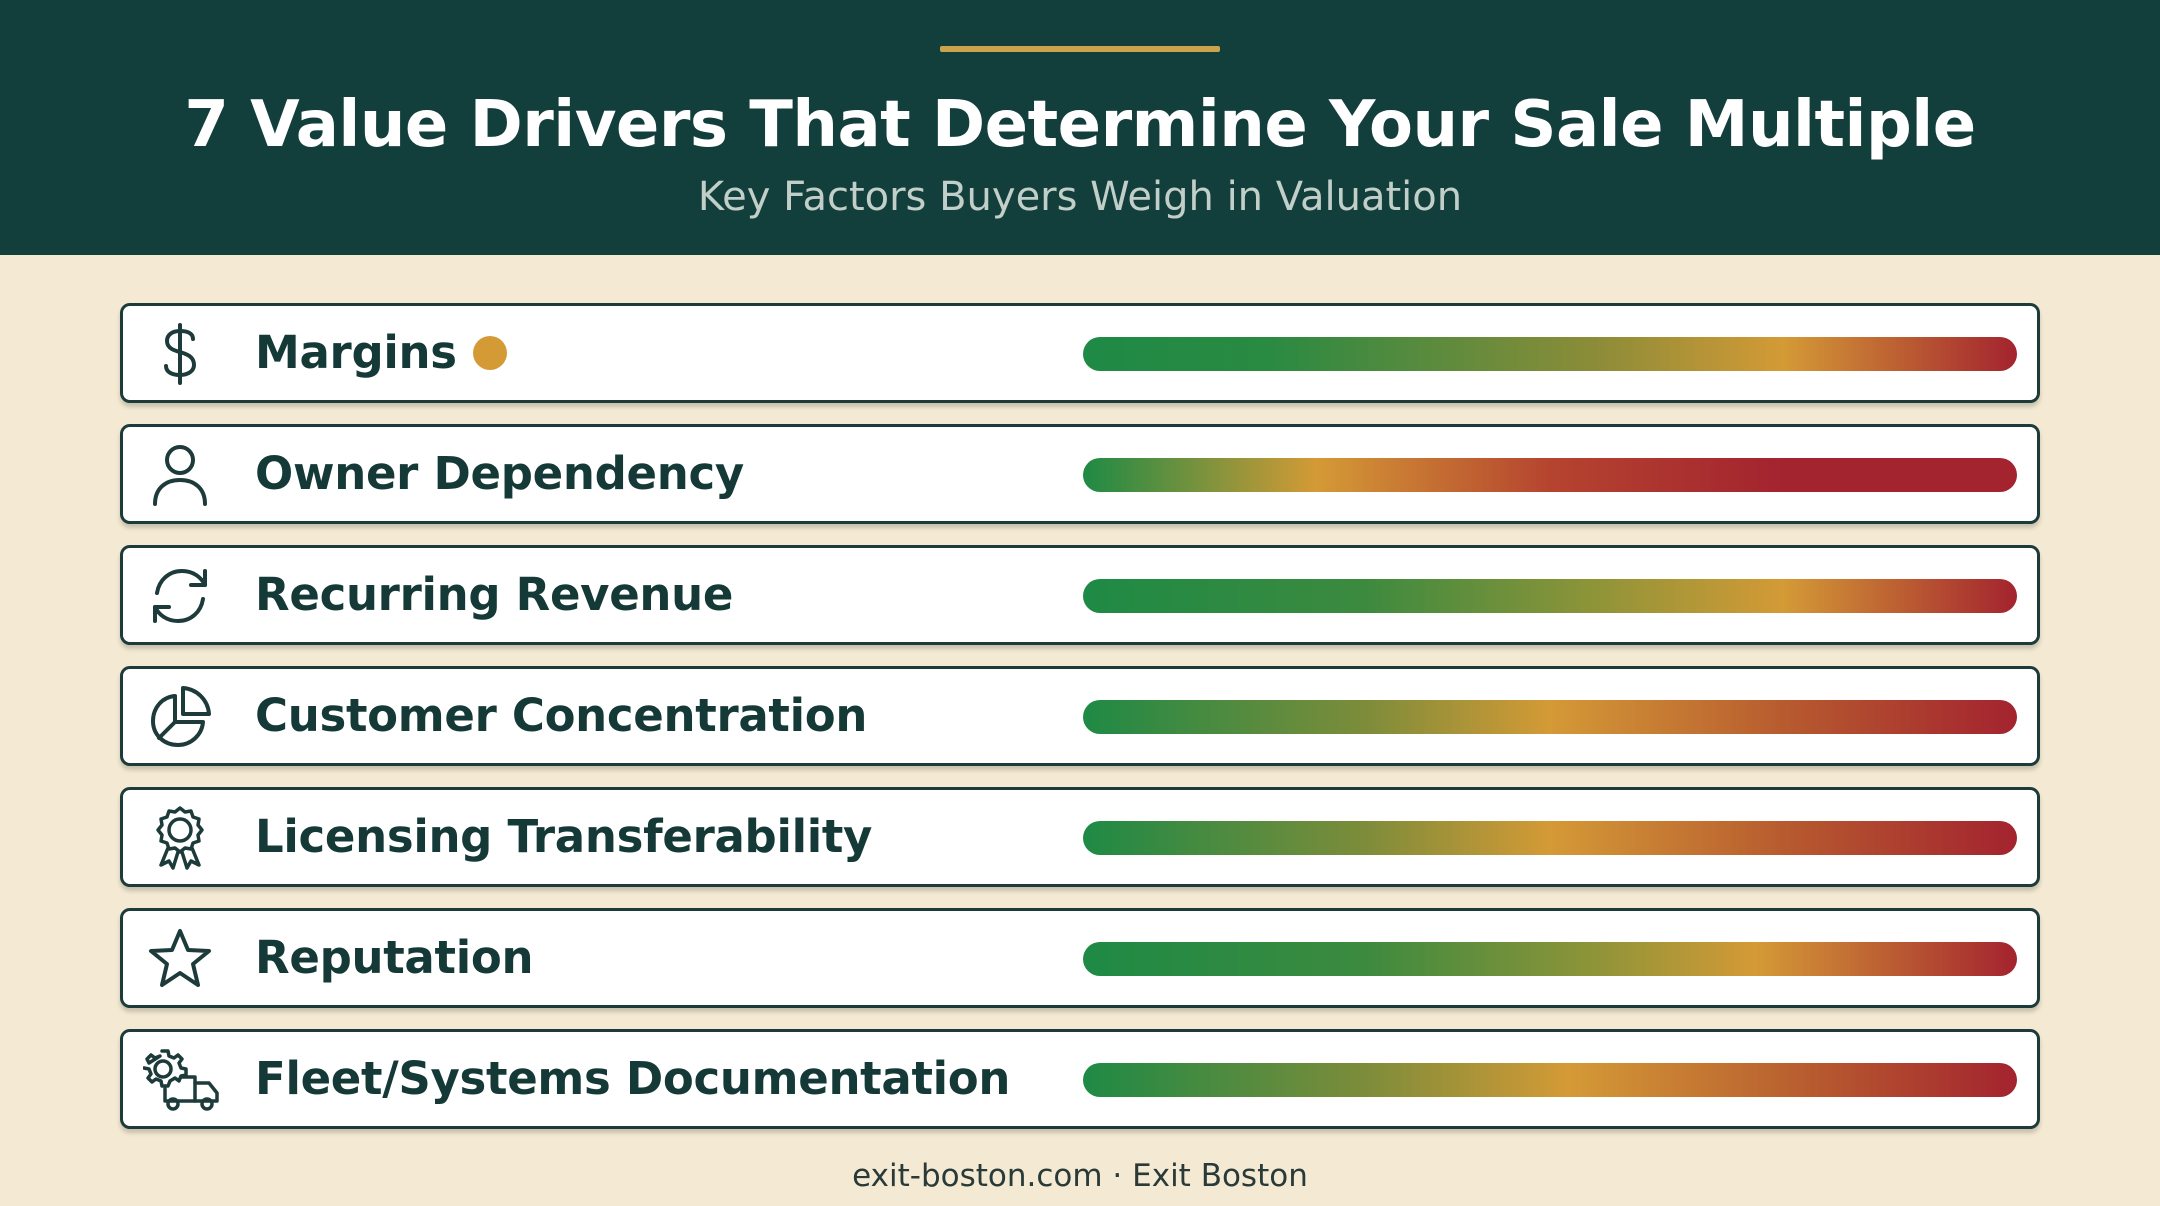 Image resolution: width=2160 pixels, height=1206 pixels. What do you see at coordinates (1080, 837) in the screenshot?
I see `driver-row-licensing-transferability: Licensing Transferability` at bounding box center [1080, 837].